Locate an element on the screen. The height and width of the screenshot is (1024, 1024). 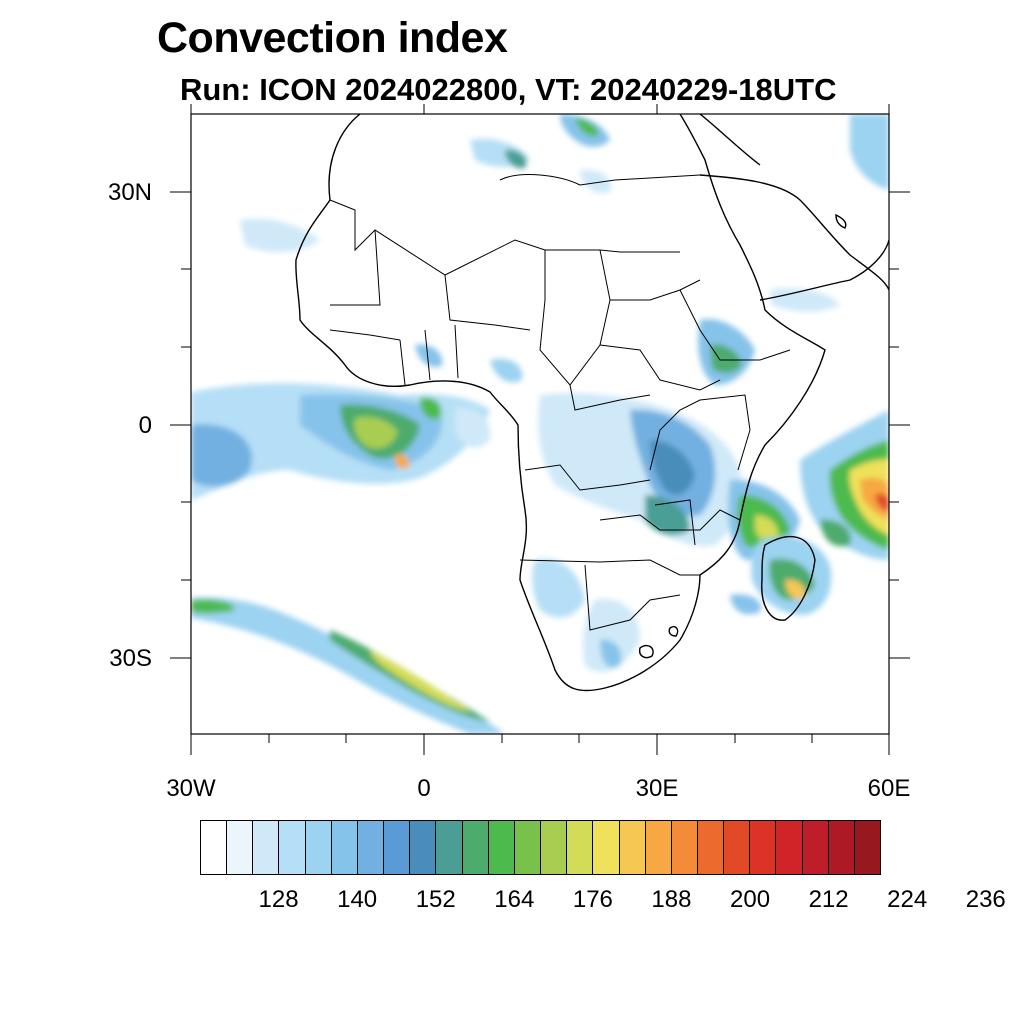
colorbar-label: 236 is located at coordinates (985, 899).